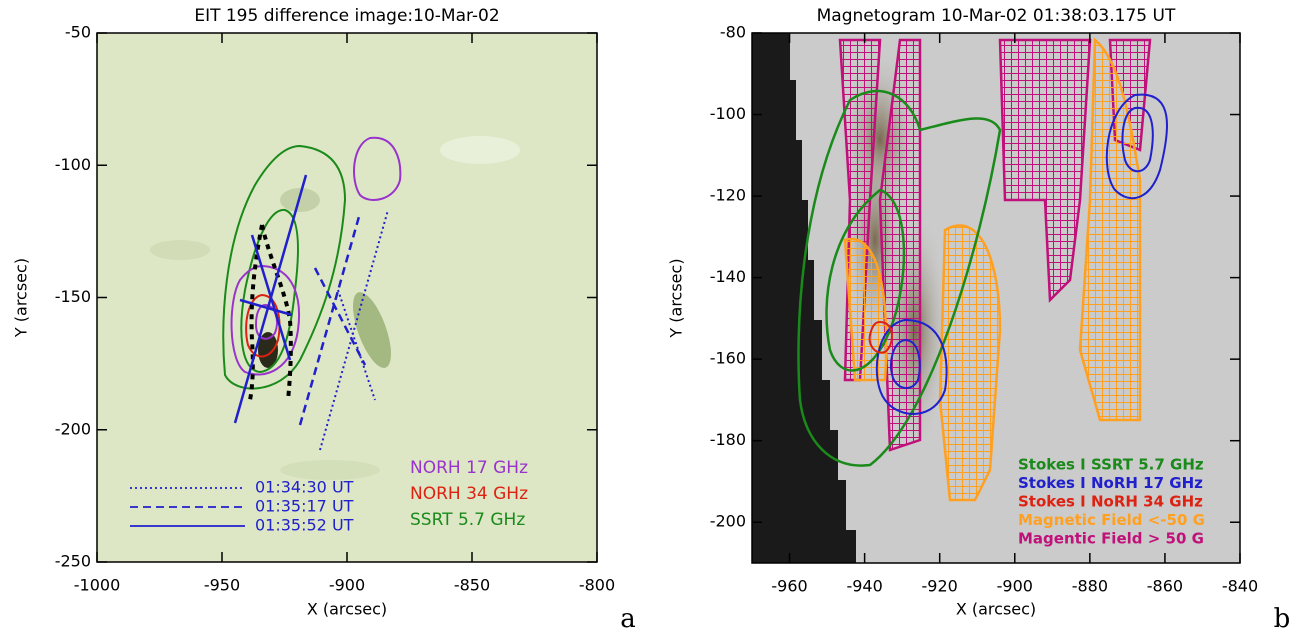 The image size is (1294, 637). Describe the element at coordinates (78, 32) in the screenshot. I see `y-tick-label: -50` at that location.